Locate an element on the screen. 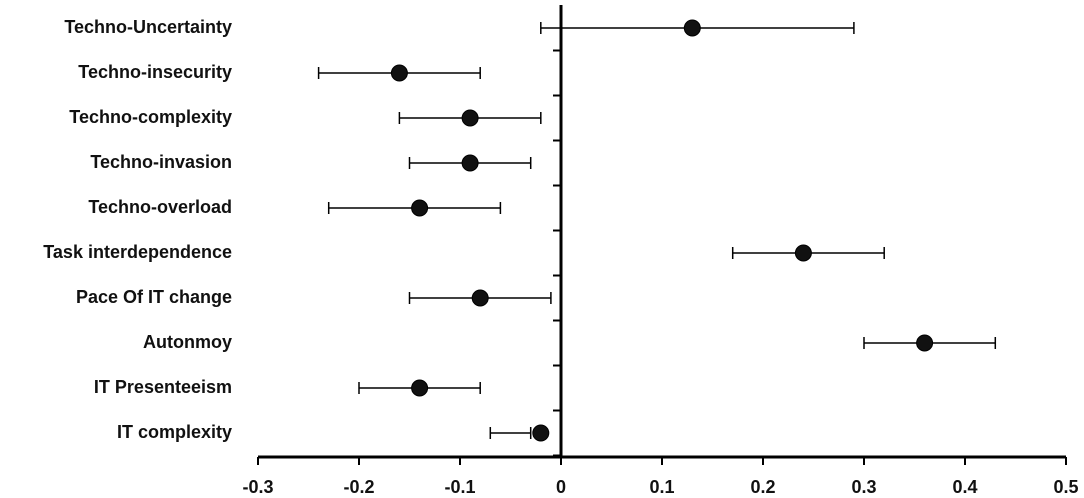 Image resolution: width=1084 pixels, height=498 pixels. category-label: IT complexity is located at coordinates (174, 432).